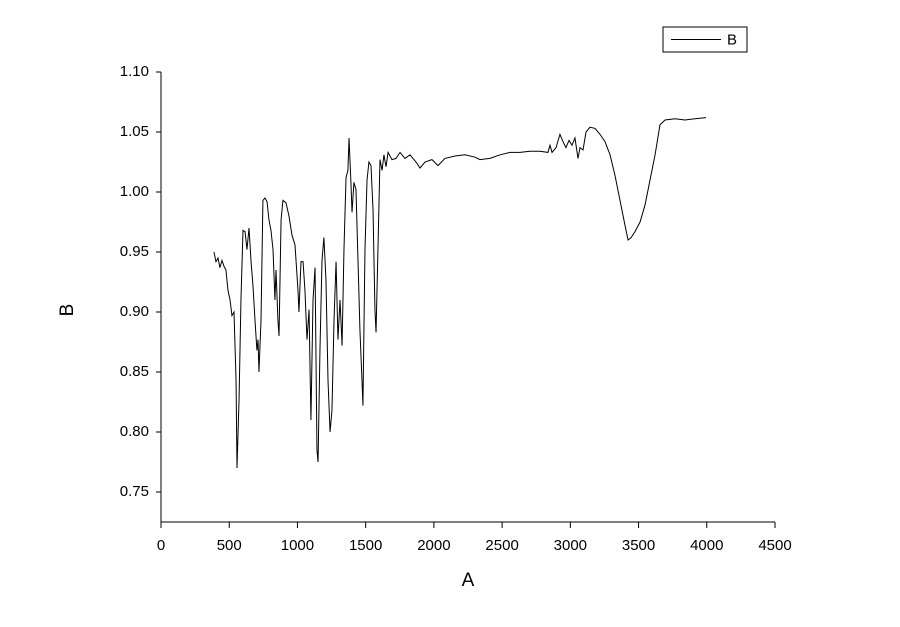 This screenshot has width=900, height=627. I want to click on x-tick-label: 1500, so click(365, 545).